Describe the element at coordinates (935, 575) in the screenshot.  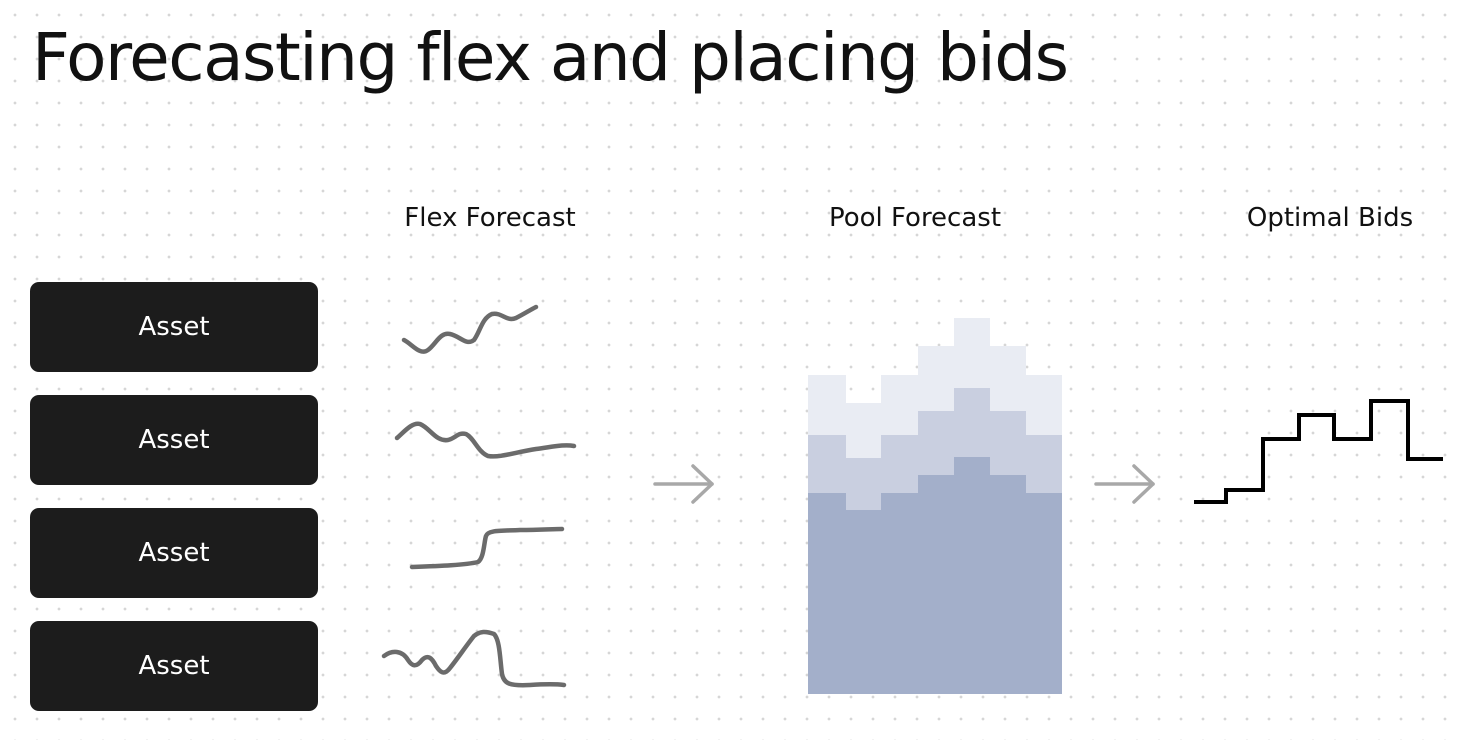
I see `pool-base-layer` at that location.